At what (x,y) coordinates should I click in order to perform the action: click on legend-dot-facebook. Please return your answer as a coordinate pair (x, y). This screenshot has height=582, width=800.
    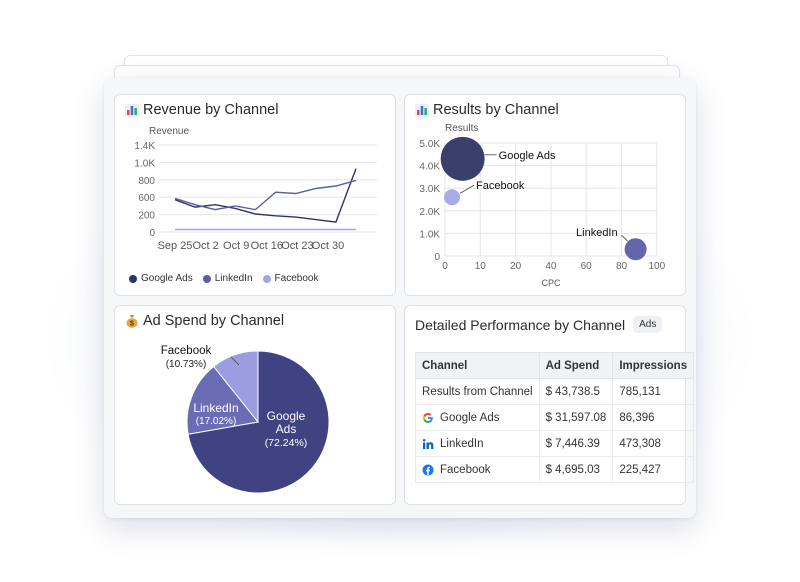
    Looking at the image, I should click on (266, 278).